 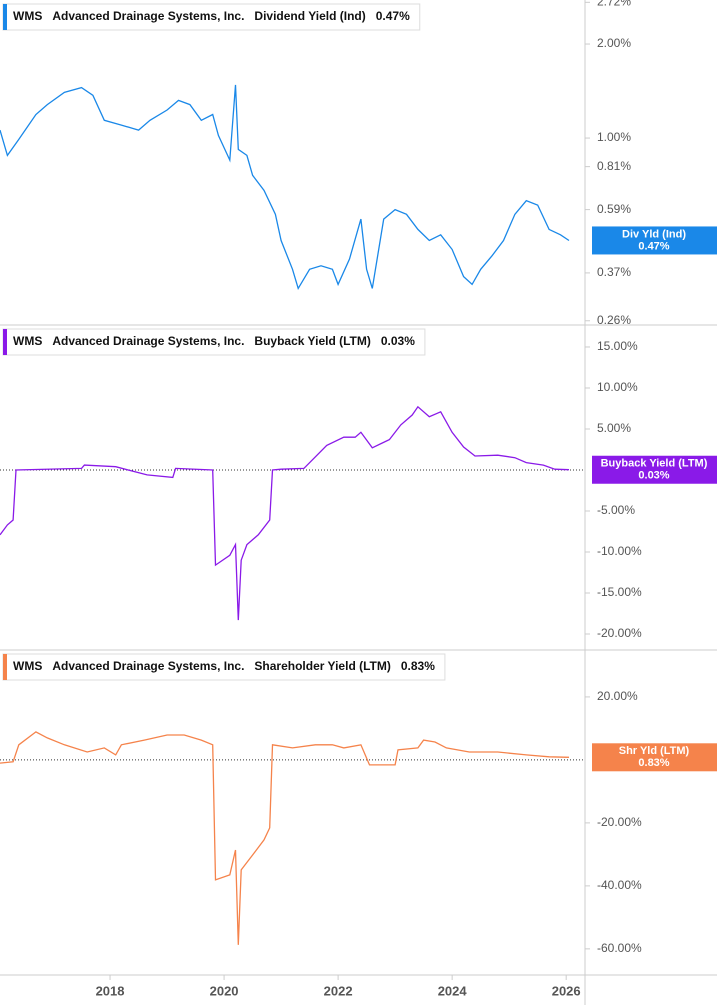 What do you see at coordinates (614, 166) in the screenshot?
I see `y-tick-label: 0.81%` at bounding box center [614, 166].